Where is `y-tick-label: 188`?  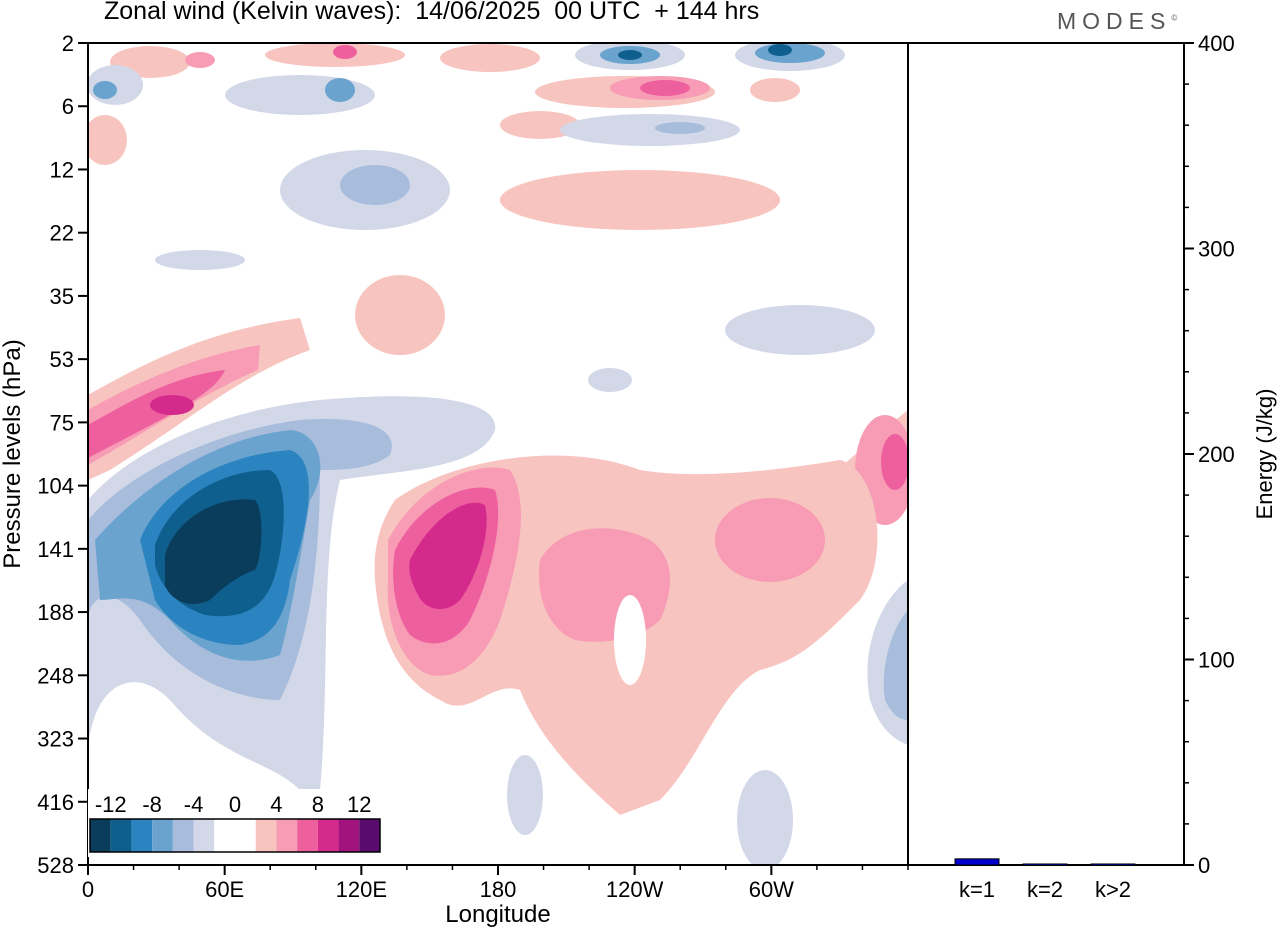
y-tick-label: 188 is located at coordinates (55, 612).